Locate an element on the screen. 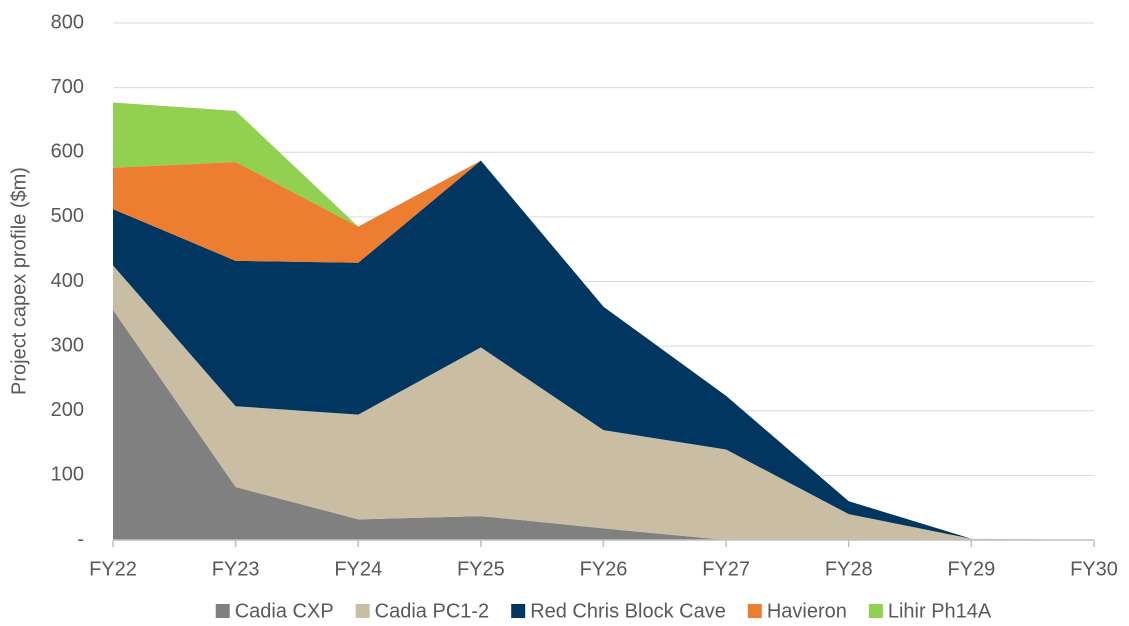  y-tick-label: 500 is located at coordinates (67, 216).